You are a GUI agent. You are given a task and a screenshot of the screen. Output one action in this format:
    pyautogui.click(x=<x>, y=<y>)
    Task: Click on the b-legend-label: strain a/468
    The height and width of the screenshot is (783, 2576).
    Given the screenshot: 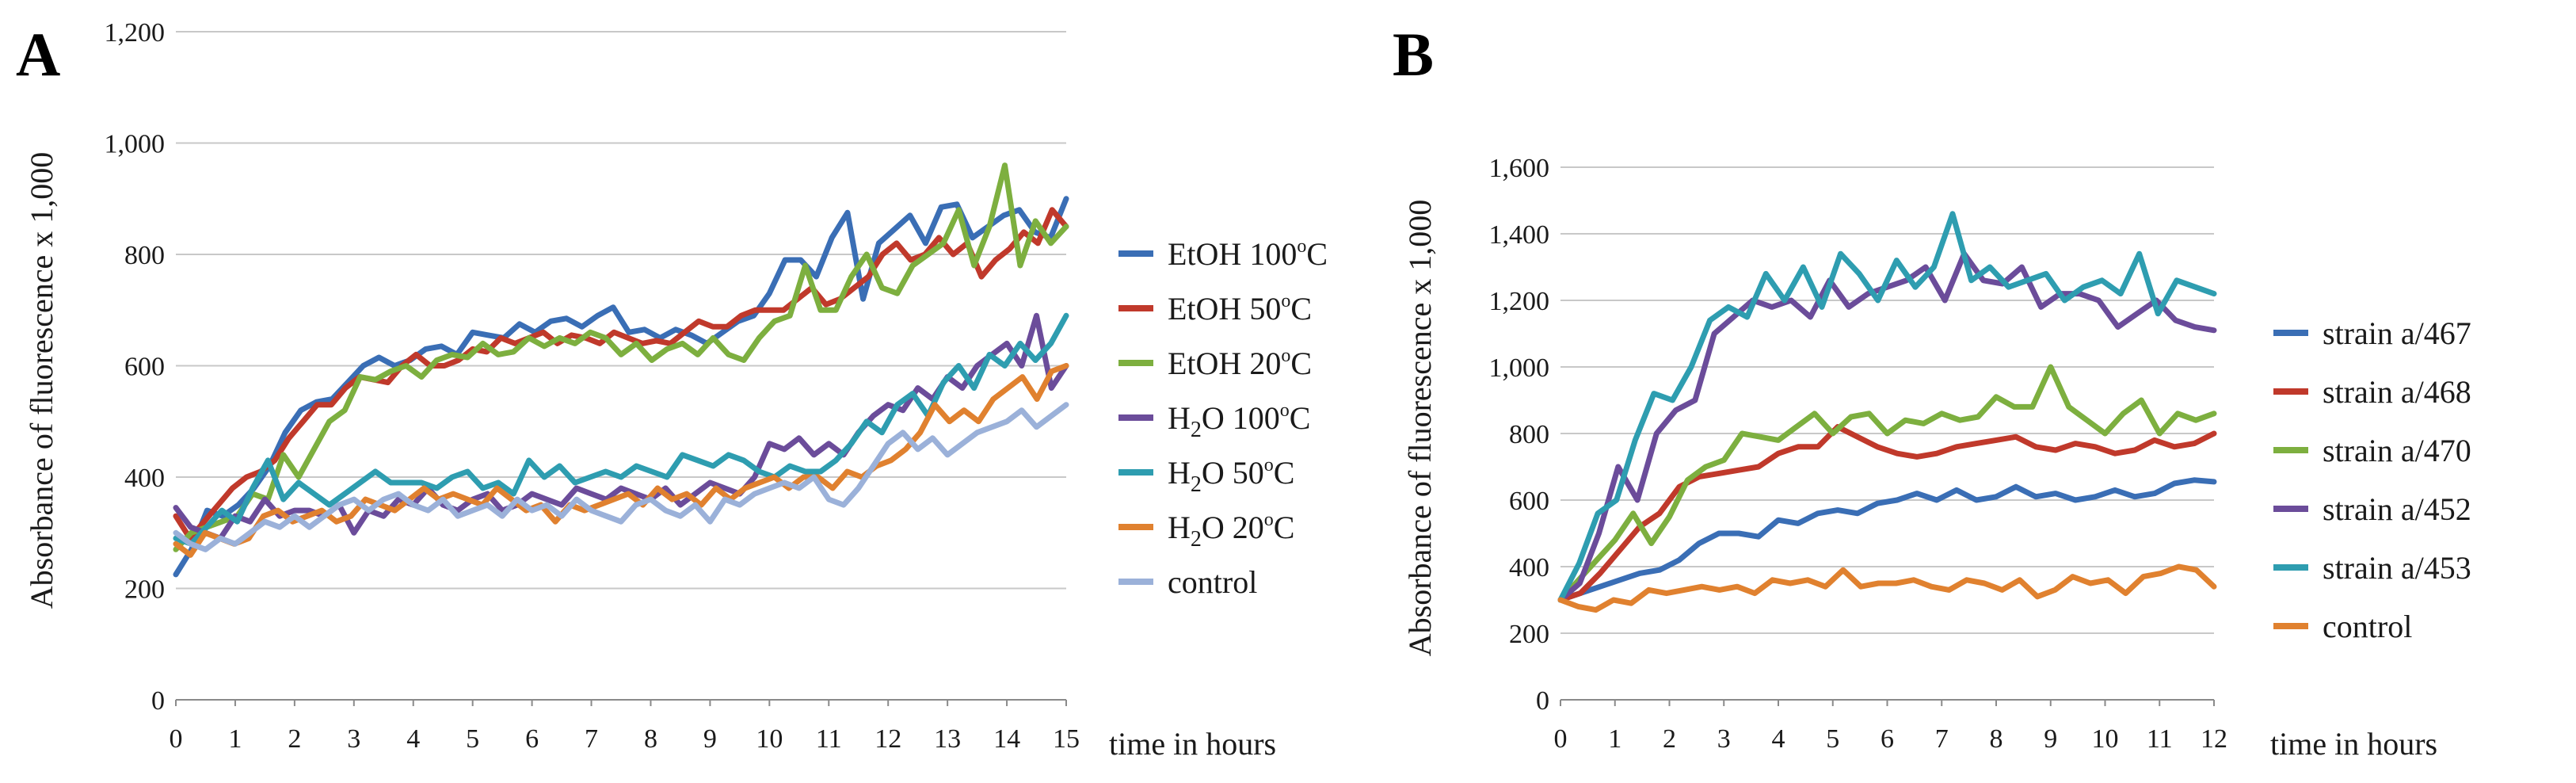 What is the action you would take?
    pyautogui.click(x=2397, y=392)
    